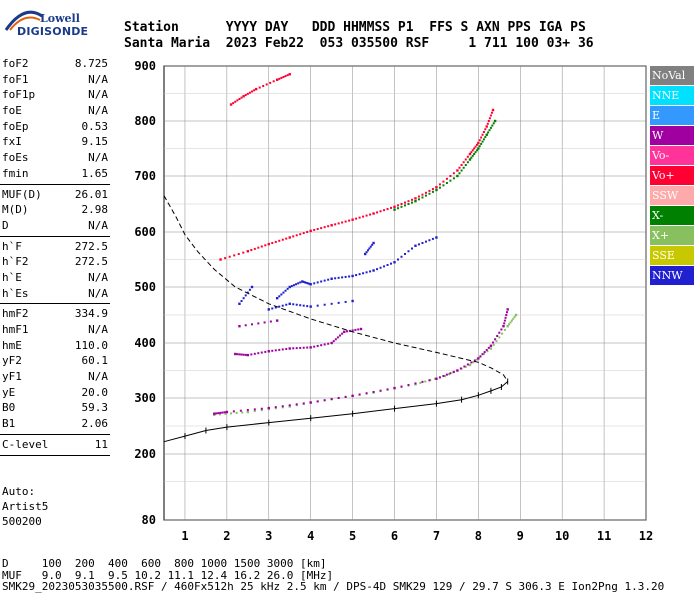  I want to click on x-tick-label: 4, so click(310, 536).